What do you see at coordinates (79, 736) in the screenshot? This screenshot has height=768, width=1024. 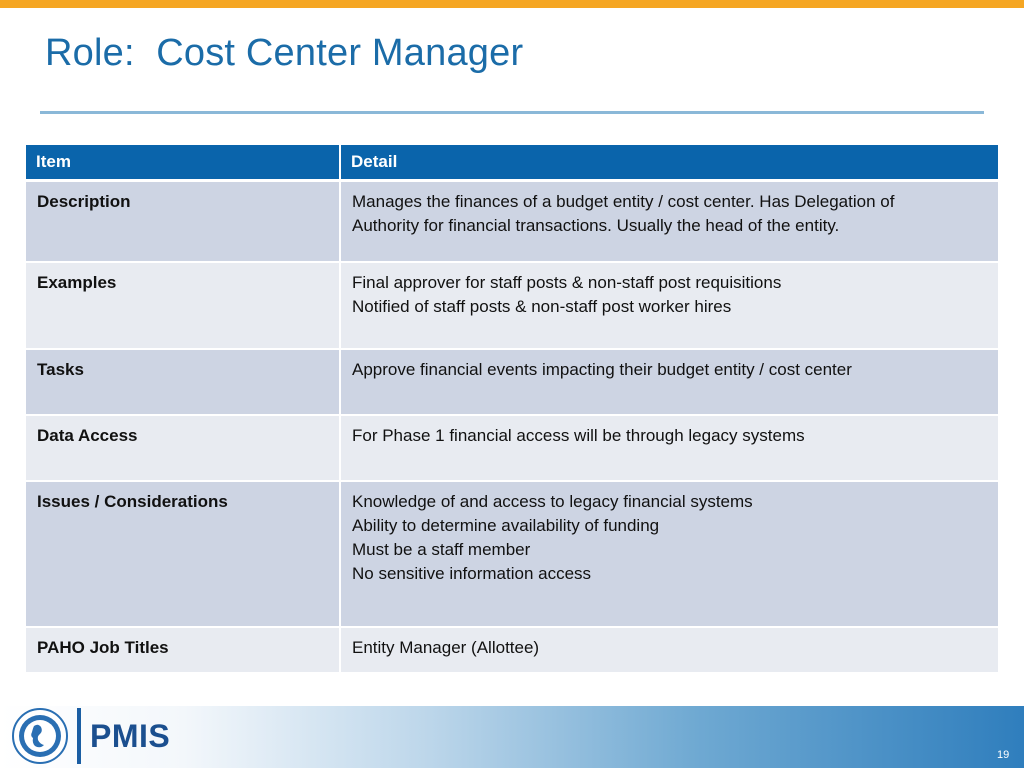 I see `logo-divider` at bounding box center [79, 736].